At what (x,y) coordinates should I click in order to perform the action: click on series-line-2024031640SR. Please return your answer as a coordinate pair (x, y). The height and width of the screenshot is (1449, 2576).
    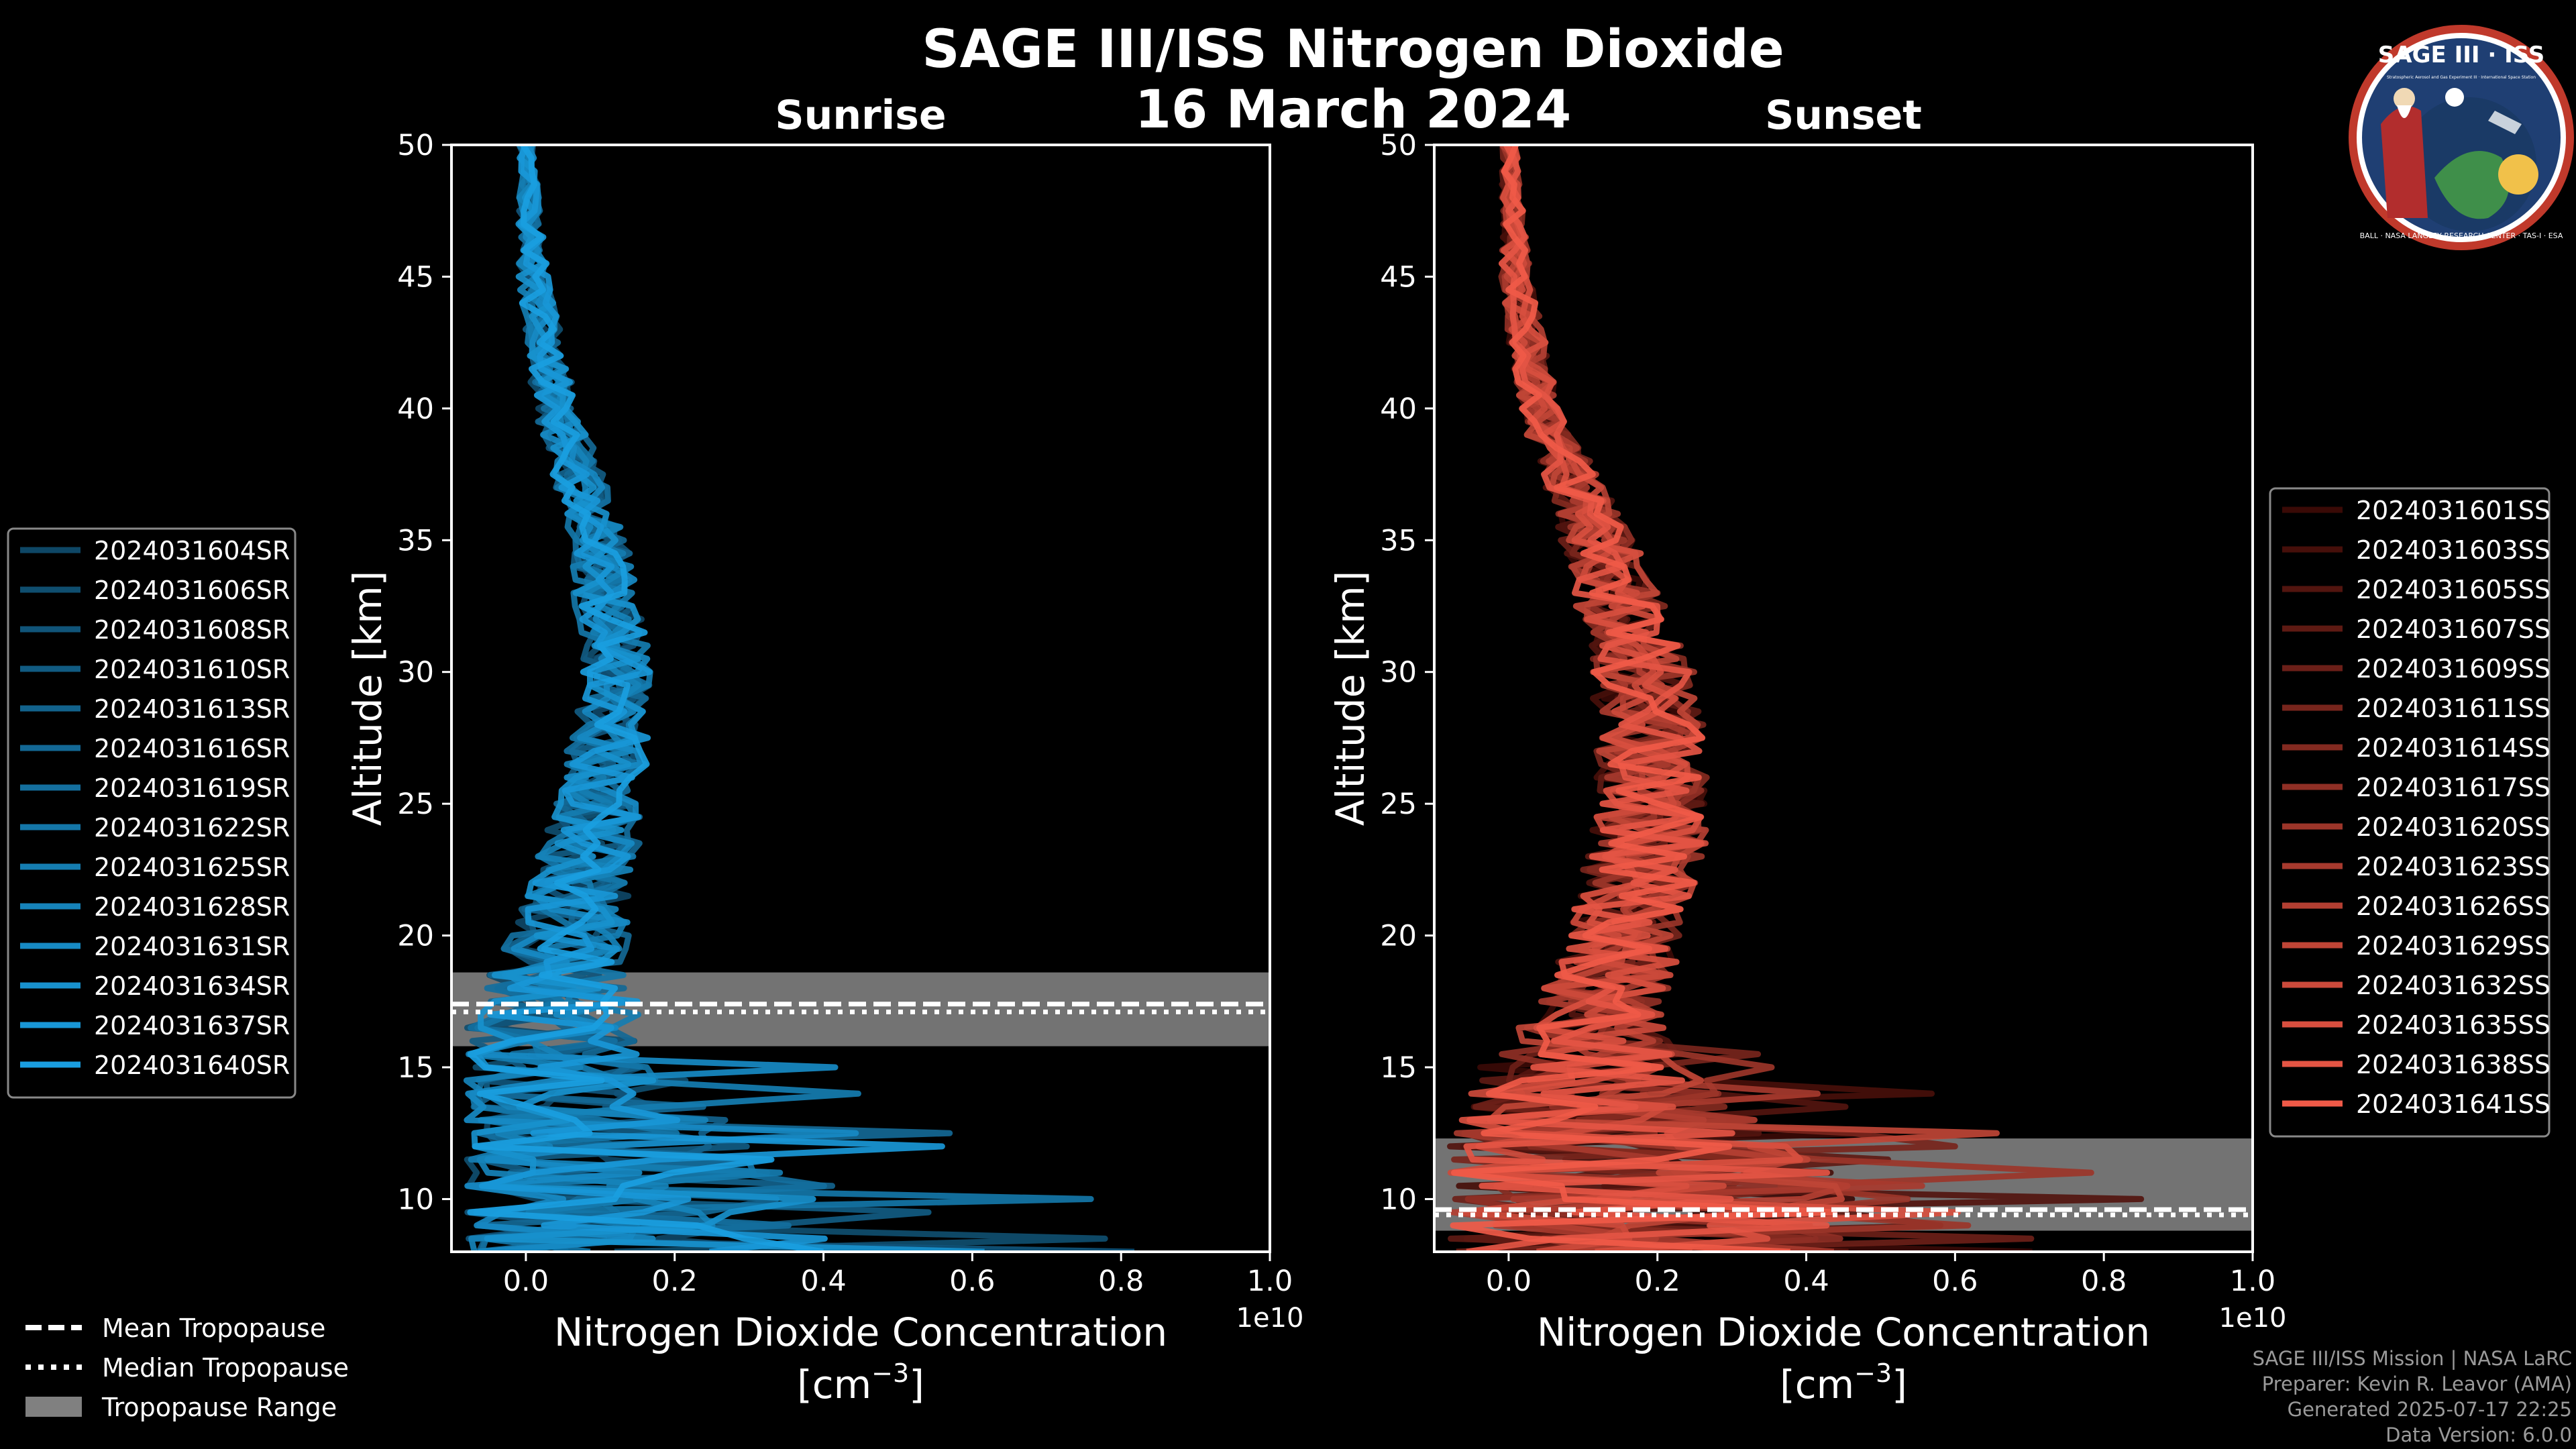
    Looking at the image, I should click on (645, 698).